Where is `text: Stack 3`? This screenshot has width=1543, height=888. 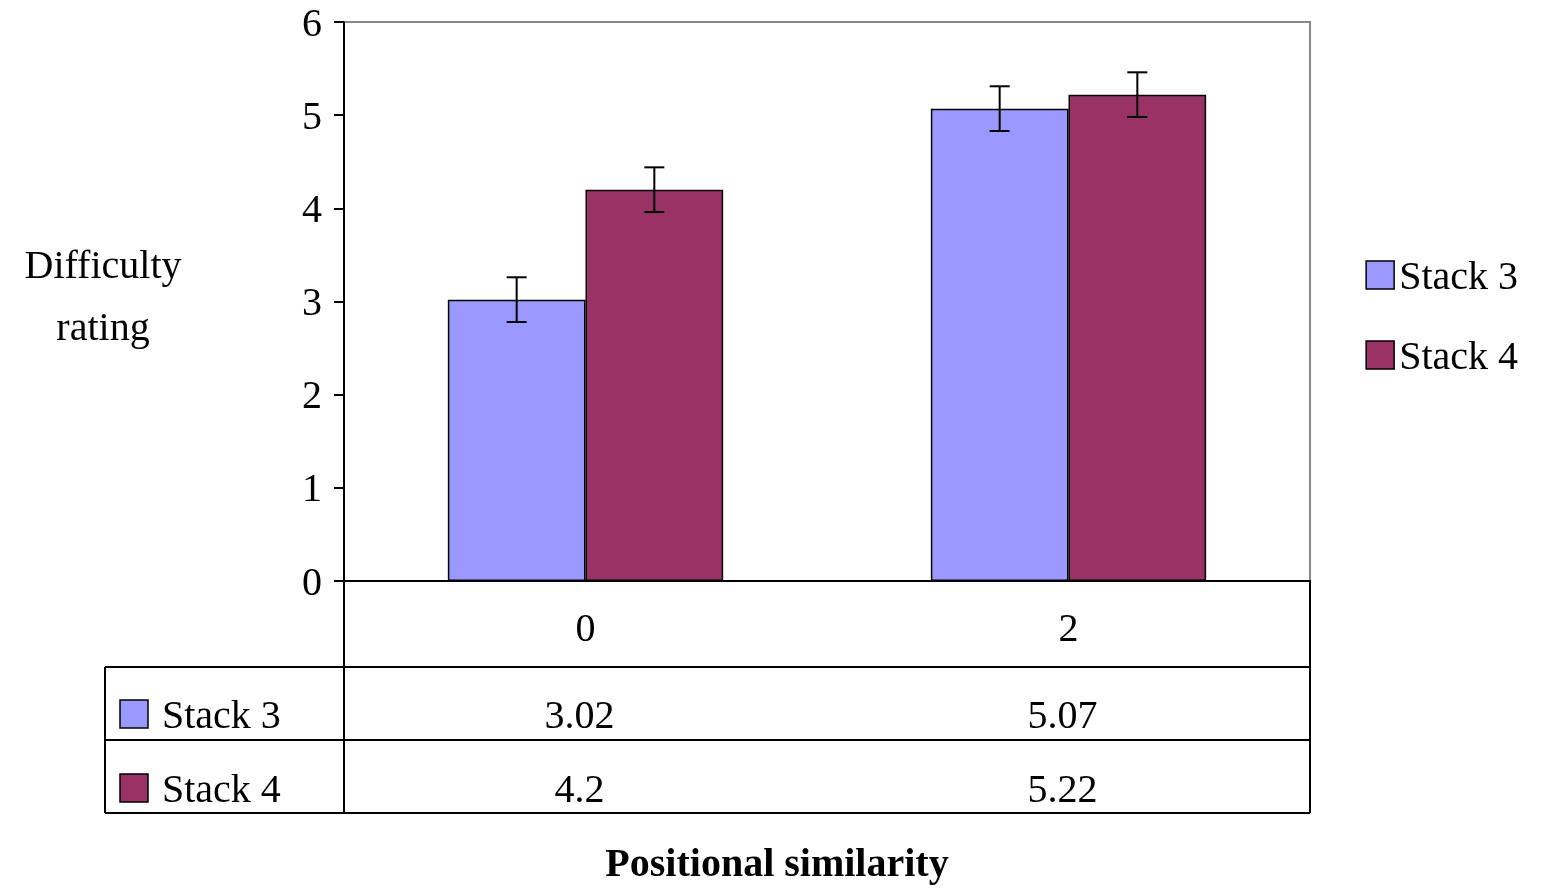
text: Stack 3 is located at coordinates (1459, 275).